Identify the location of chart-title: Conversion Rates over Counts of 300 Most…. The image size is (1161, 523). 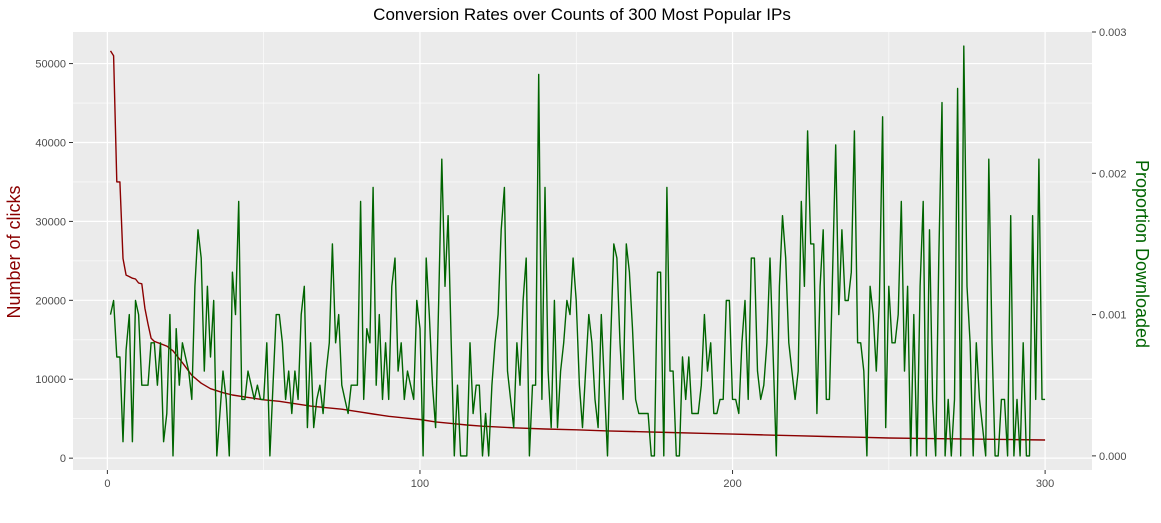
(582, 14).